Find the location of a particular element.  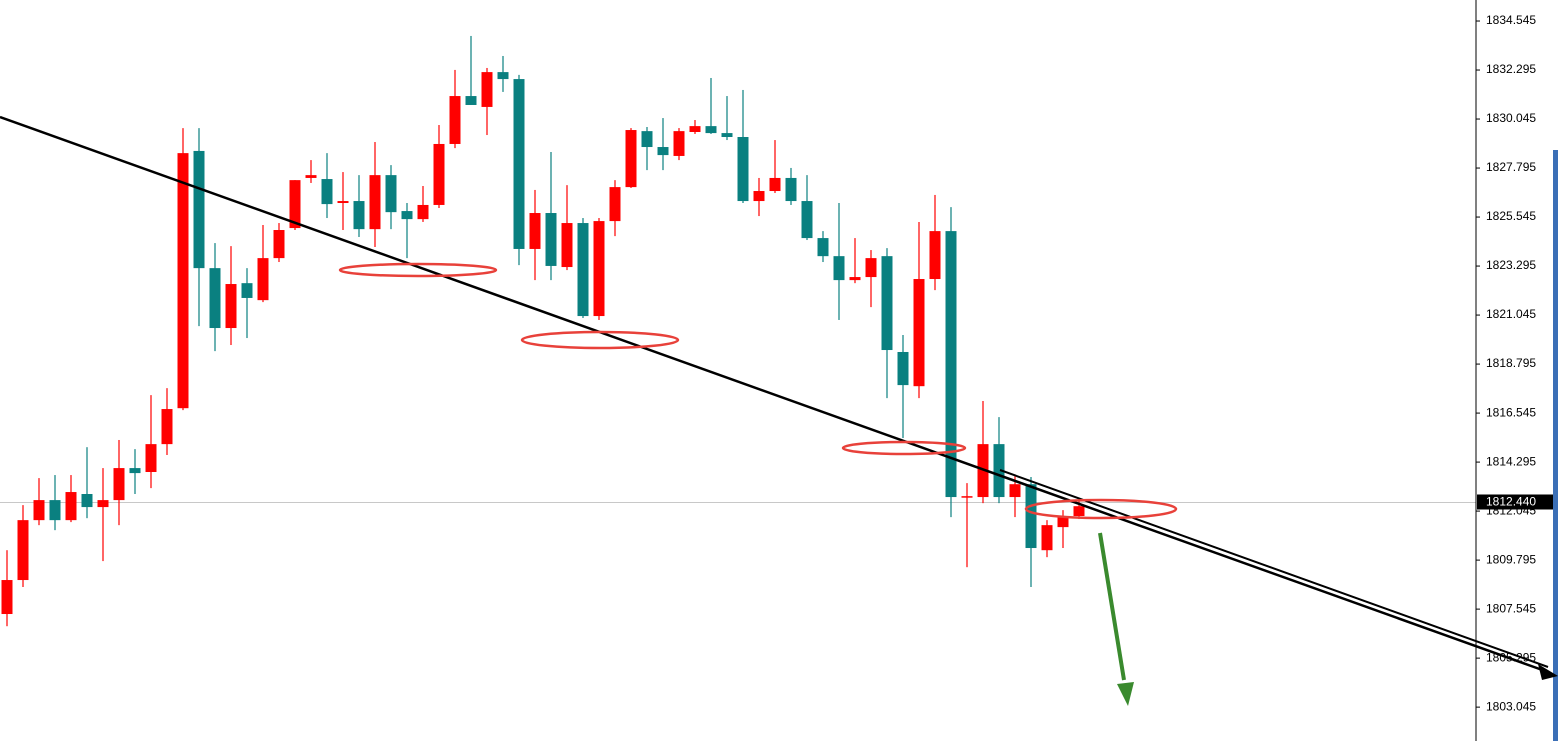

retest-ellipse is located at coordinates (1101, 509).